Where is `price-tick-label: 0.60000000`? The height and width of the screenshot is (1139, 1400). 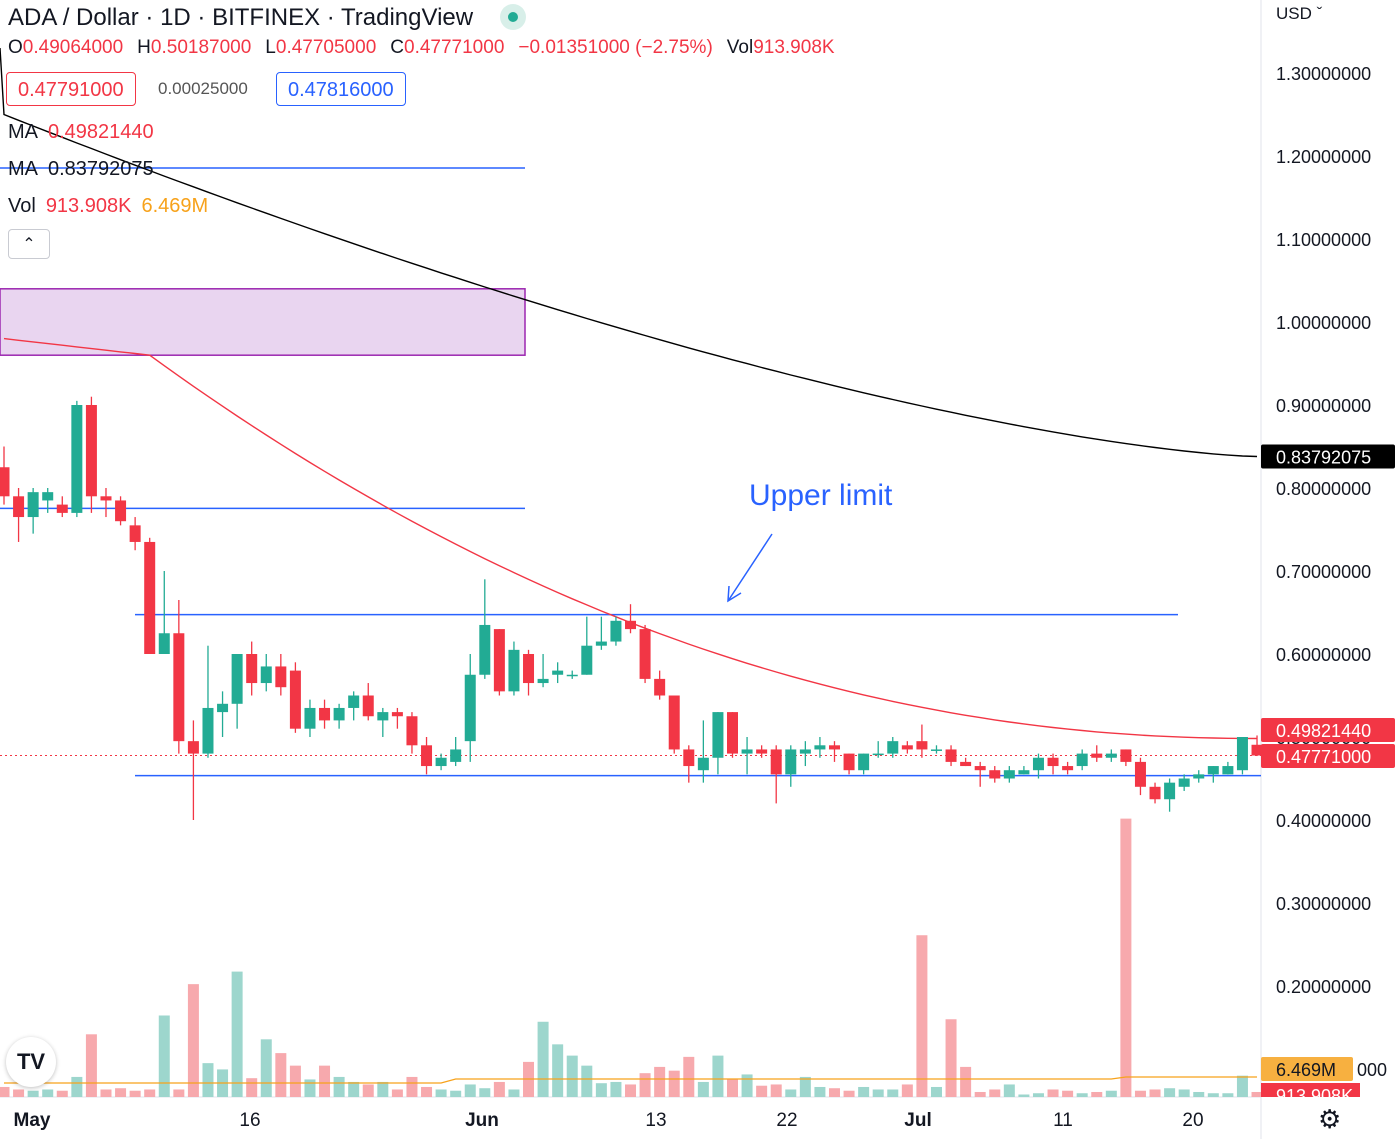 price-tick-label: 0.60000000 is located at coordinates (1323, 655).